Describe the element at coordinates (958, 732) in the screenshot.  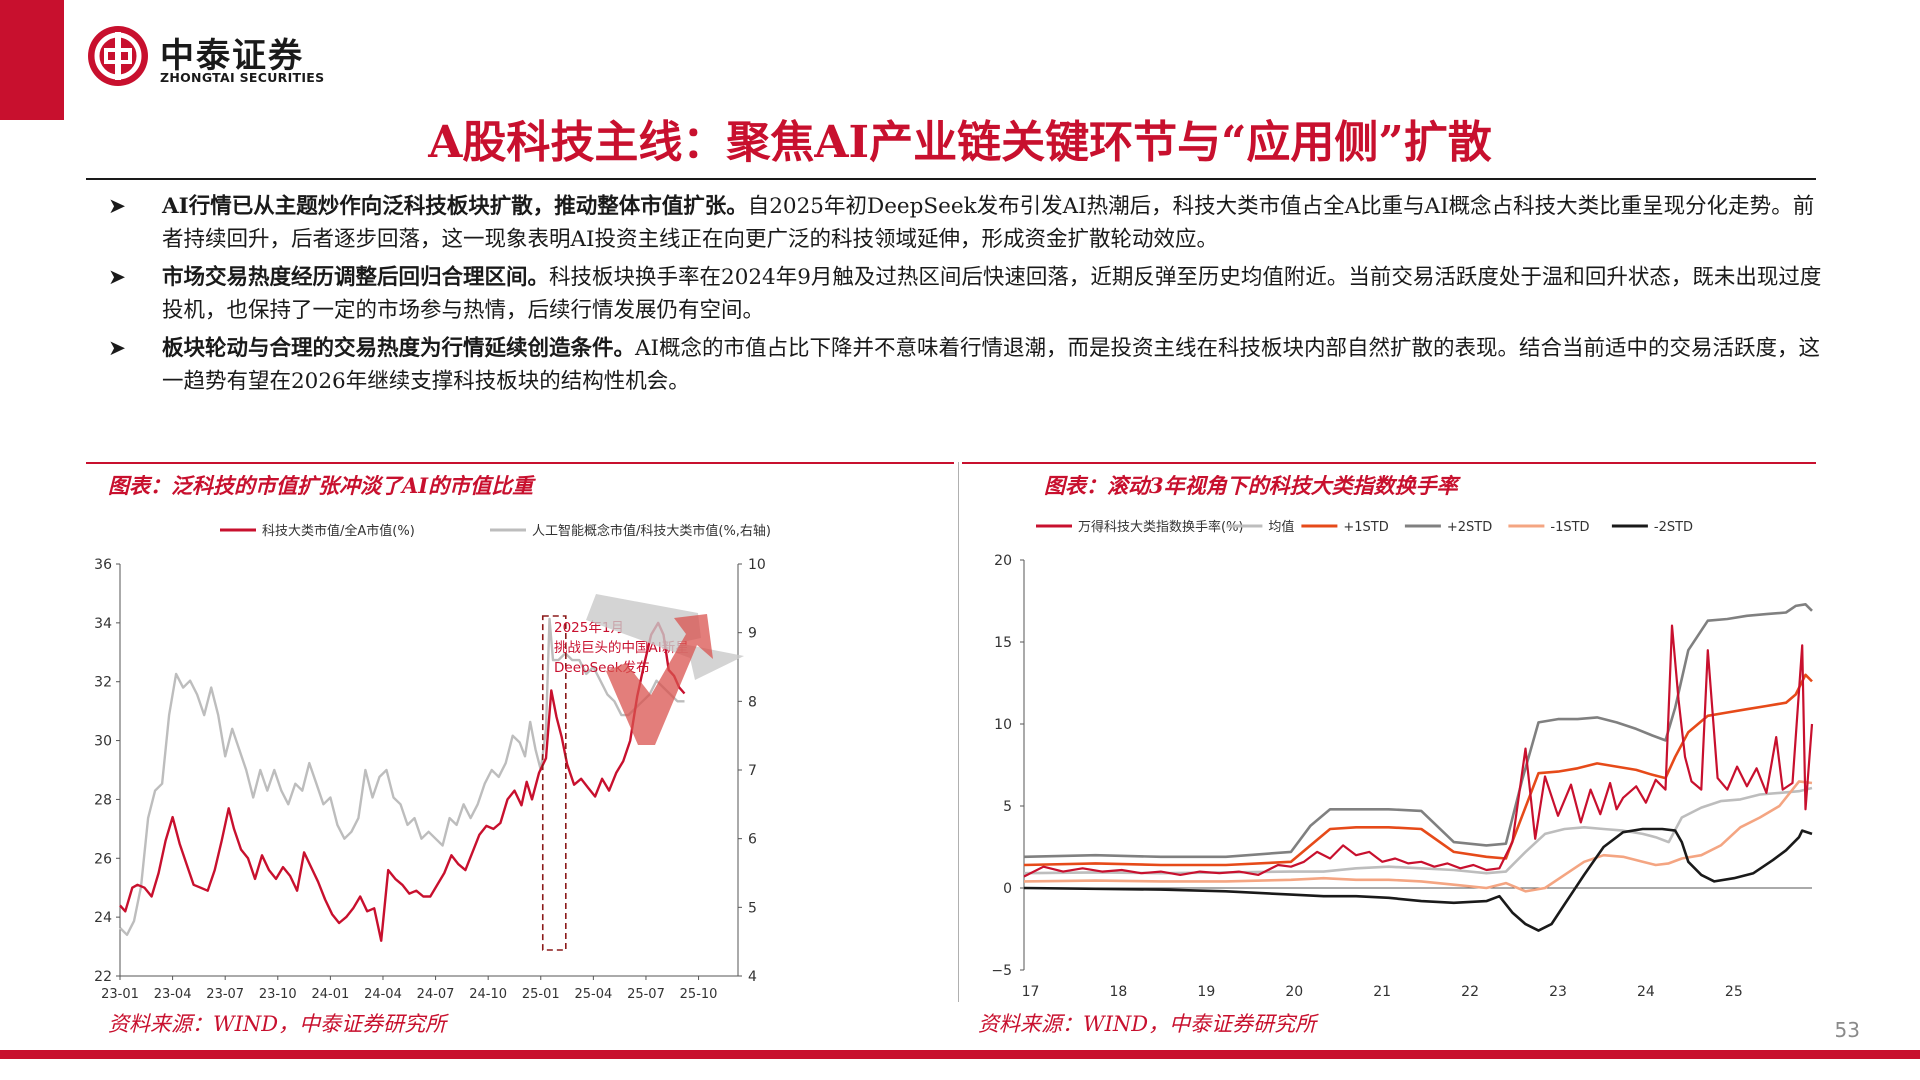
I see `chart-divider` at that location.